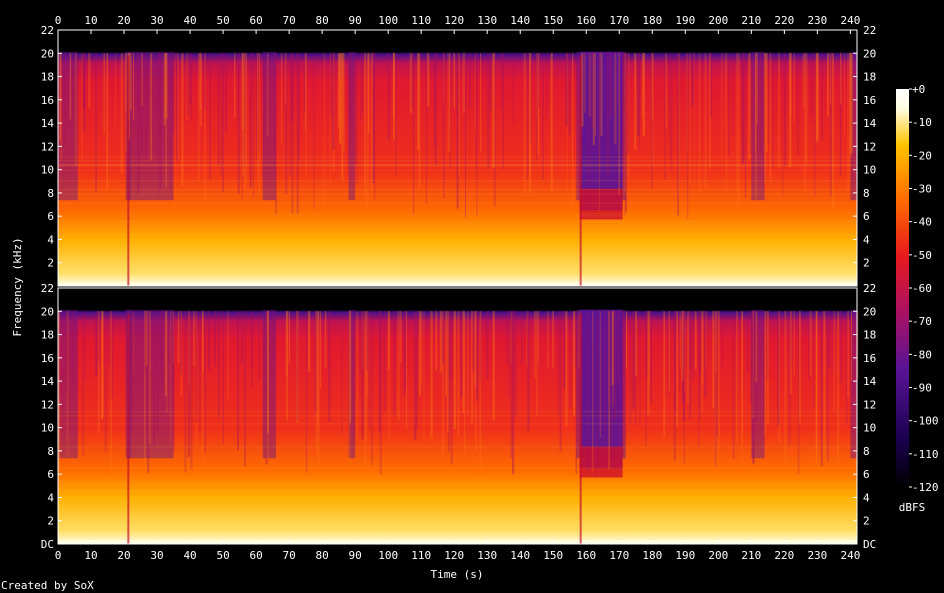 This screenshot has height=593, width=944. I want to click on x-tick-label-bottom: 140, so click(520, 555).